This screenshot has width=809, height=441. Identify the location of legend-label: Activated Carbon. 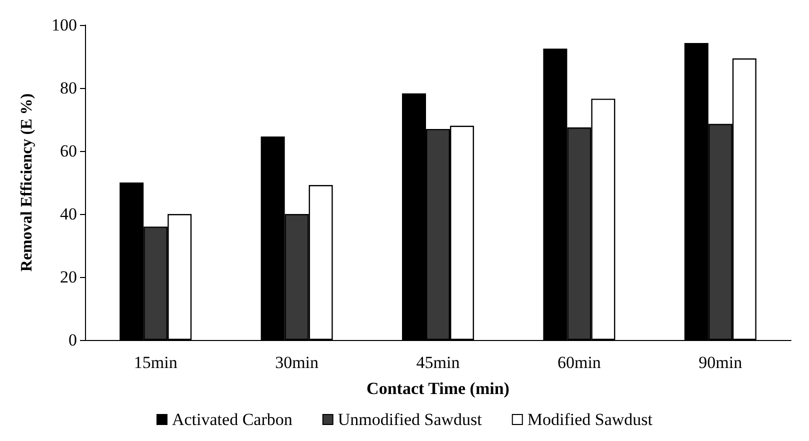
(232, 419).